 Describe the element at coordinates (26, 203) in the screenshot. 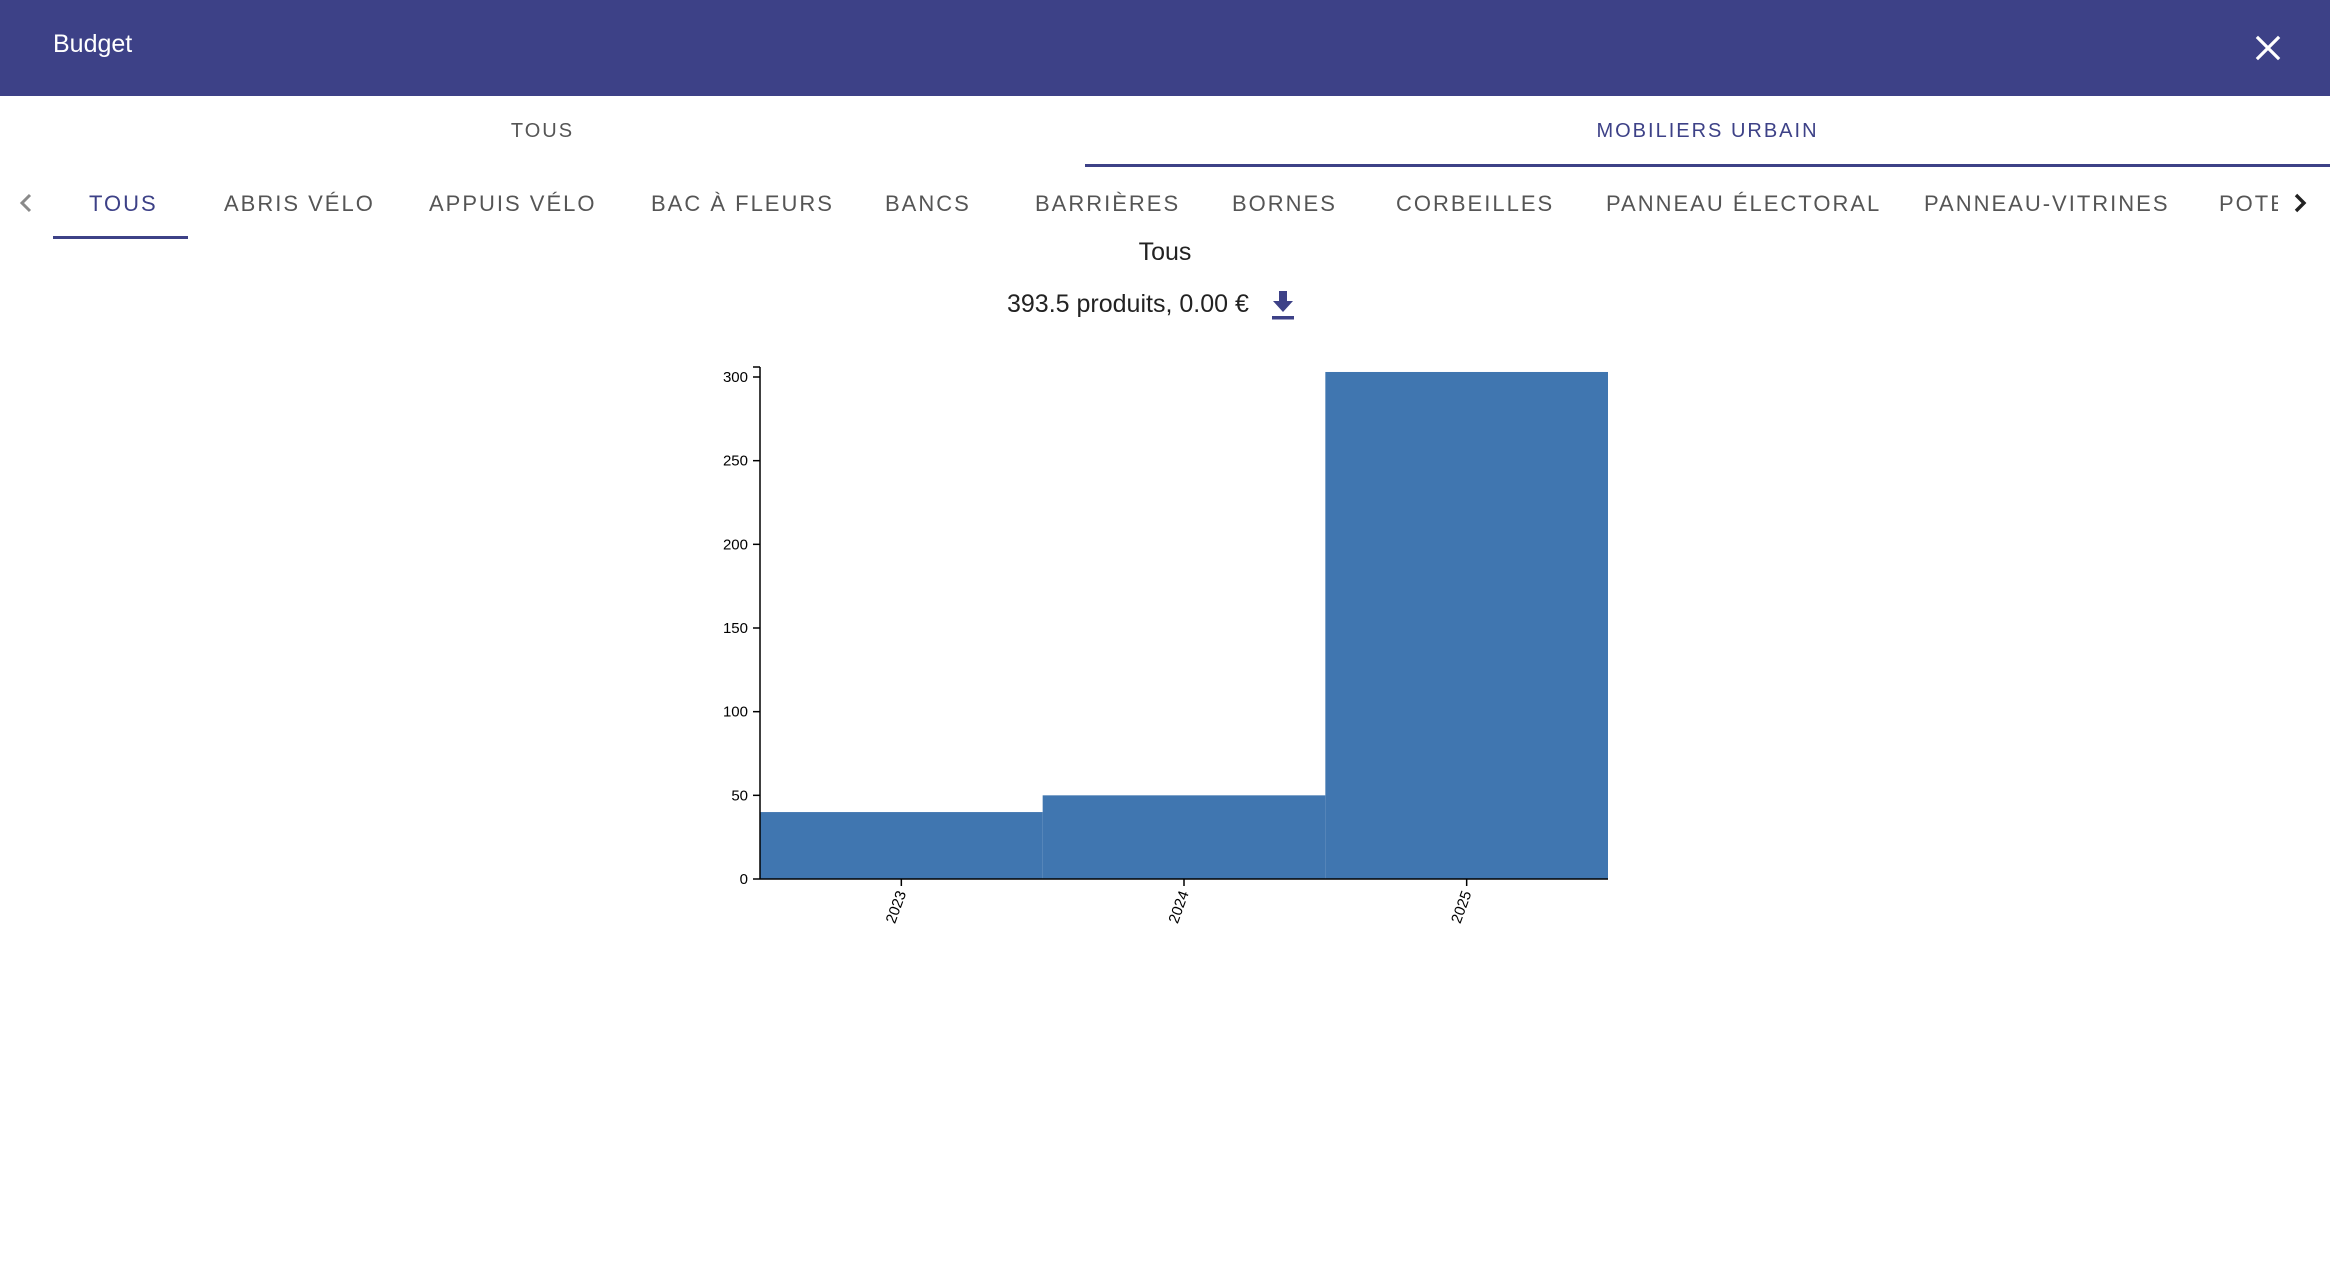

I see `chevron-left-icon` at that location.